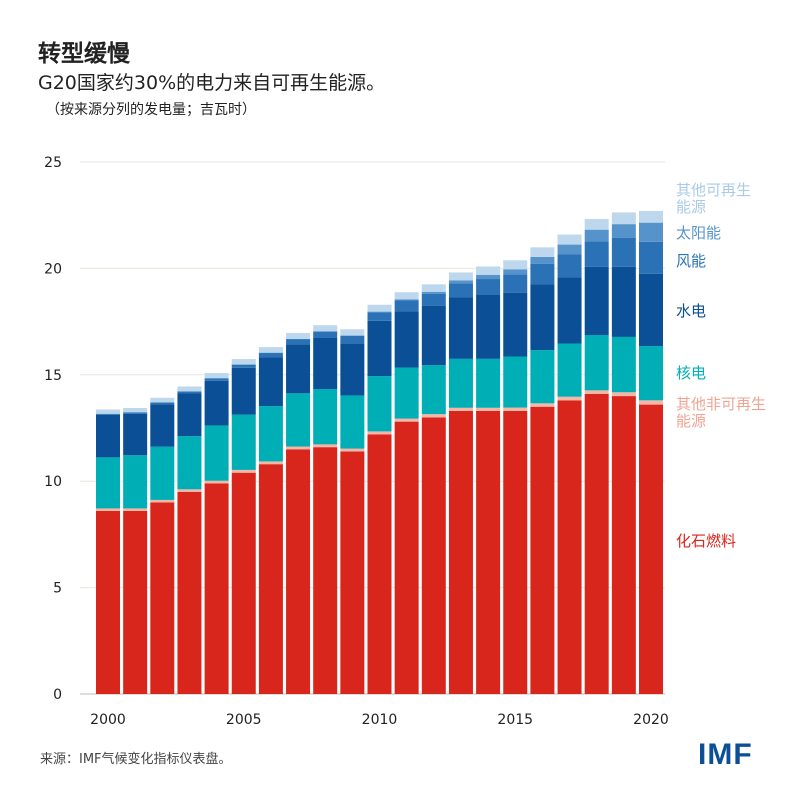 This screenshot has width=800, height=800. What do you see at coordinates (136, 759) in the screenshot?
I see `source-note: 来源：IMF气候变化指标仪表盘。` at bounding box center [136, 759].